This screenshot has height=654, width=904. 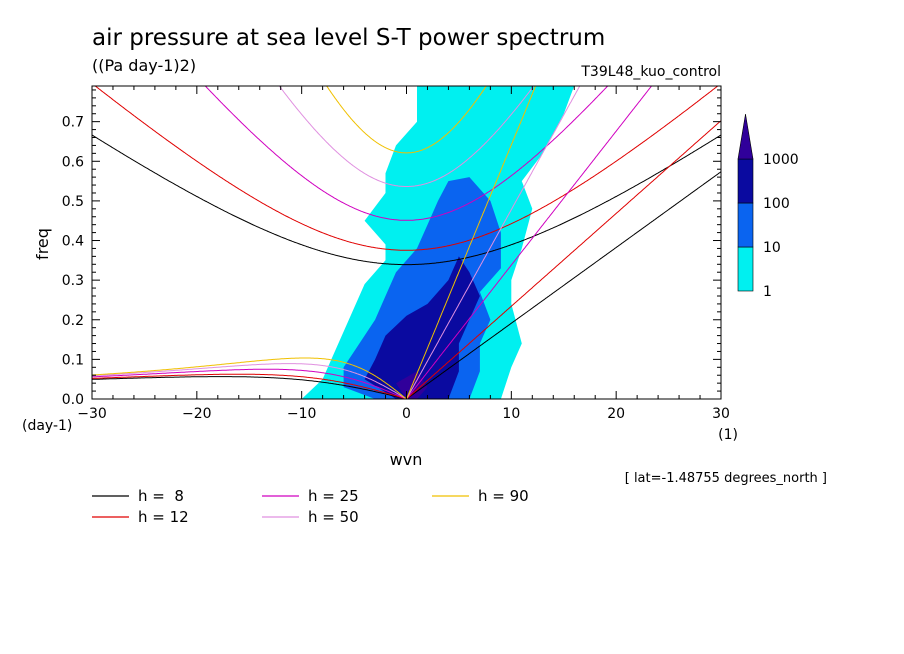 I want to click on legend: h = 8 h = 12 h = 25 h = 50 h = 90, so click(x=310, y=506).